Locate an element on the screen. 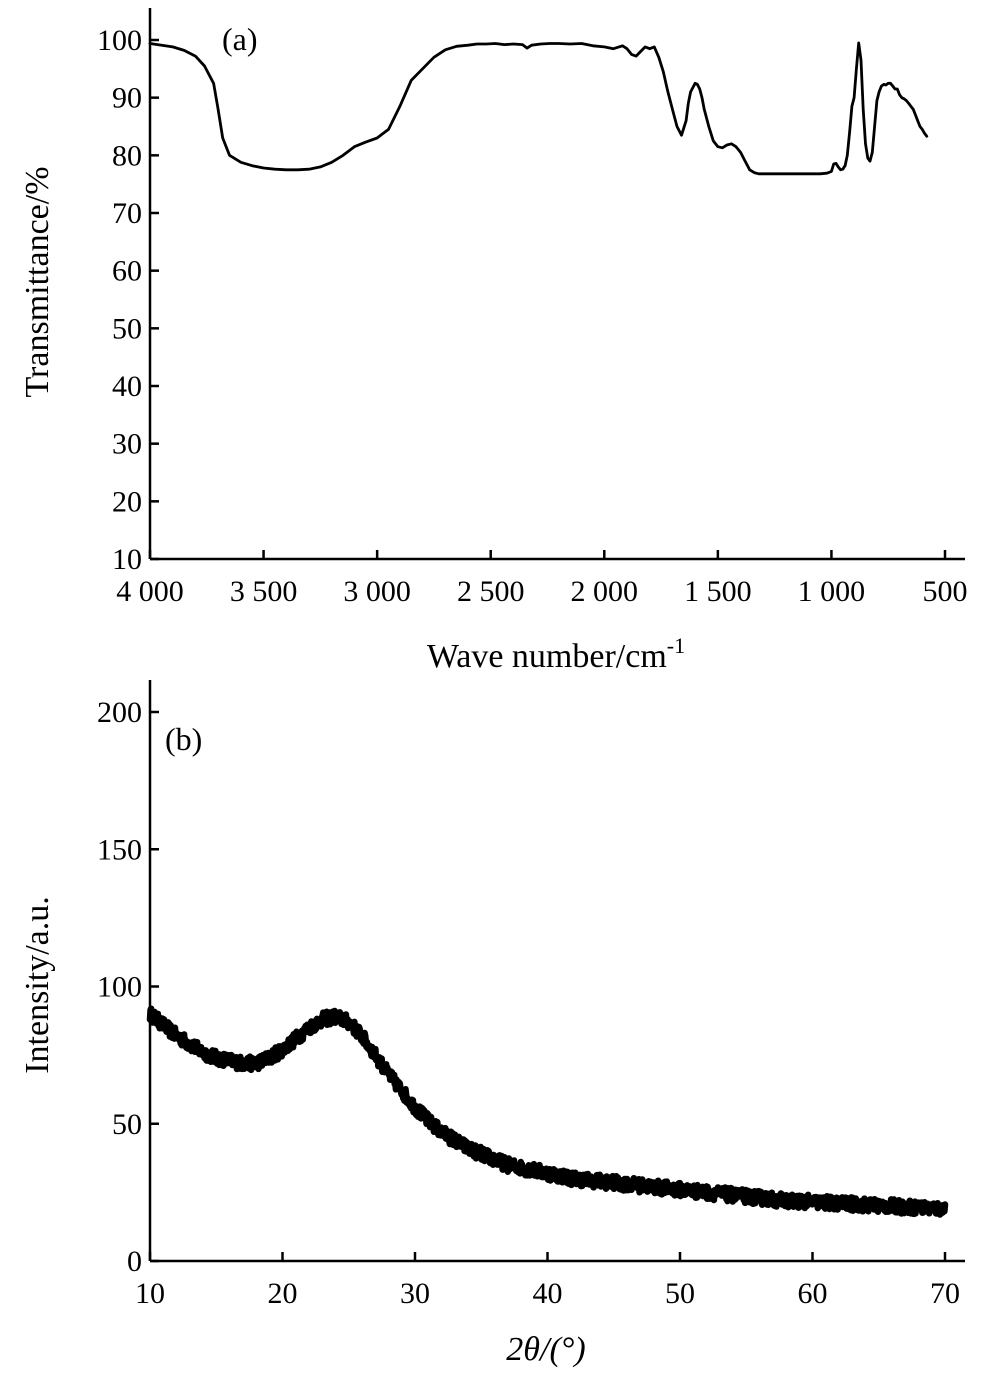  y-axis-title-a: Transmittance/% is located at coordinates (37, 281).